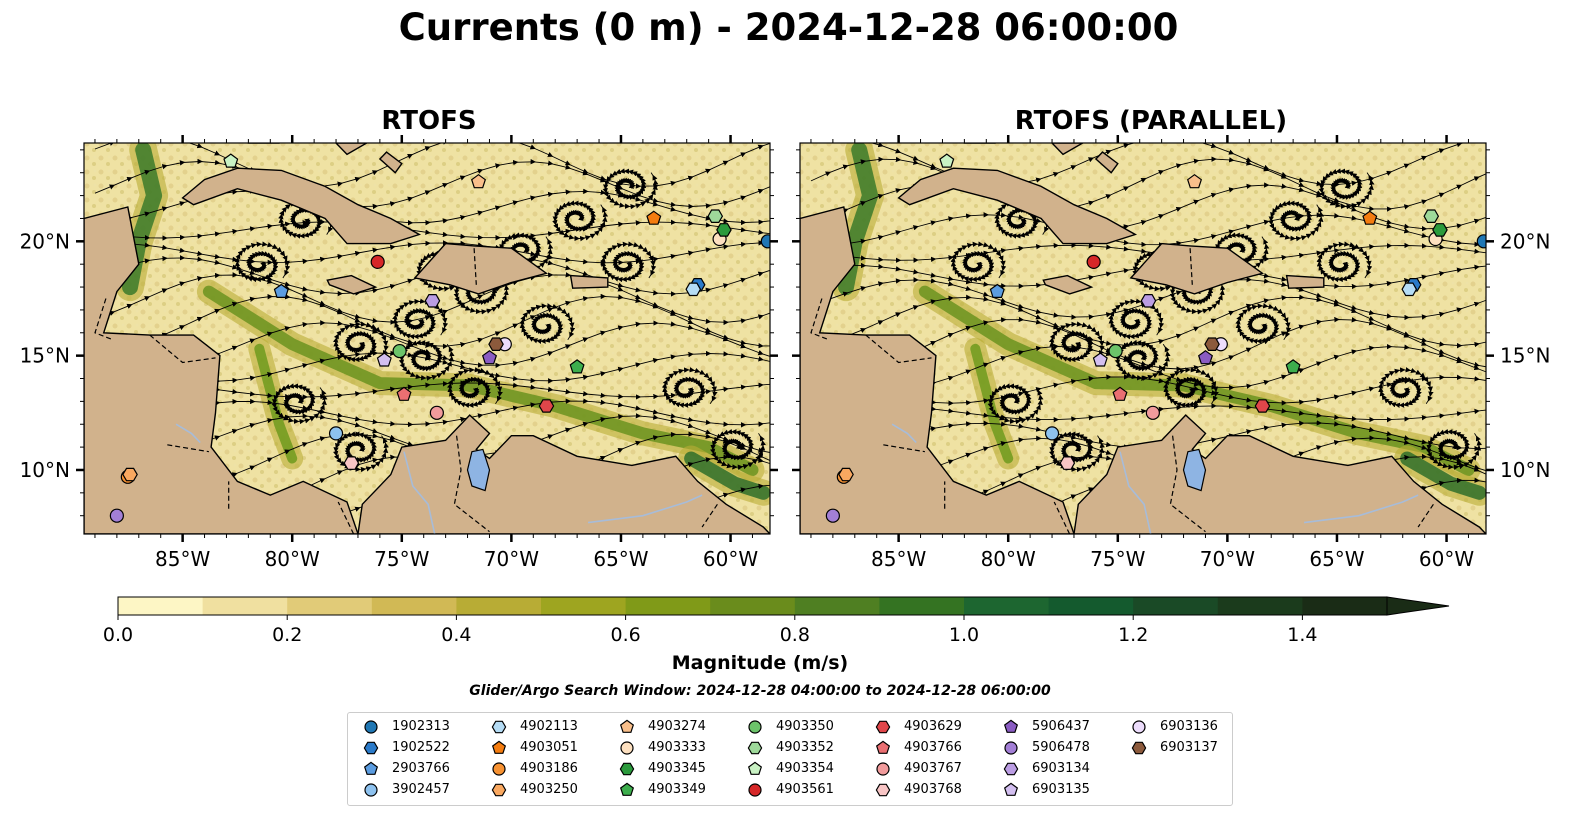 Image resolution: width=1577 pixels, height=827 pixels. What do you see at coordinates (292, 559) in the screenshot?
I see `x-tick-label: 80°W` at bounding box center [292, 559].